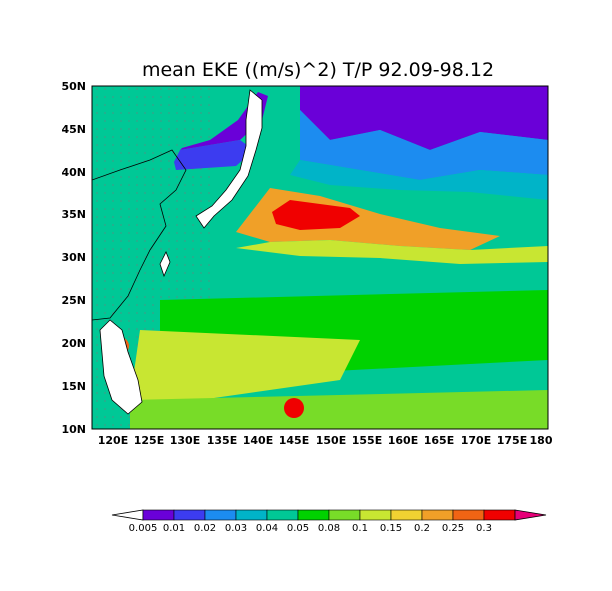 The image size is (612, 591). What do you see at coordinates (139, 235) in the screenshot?
I see `coastline-asia` at bounding box center [139, 235].